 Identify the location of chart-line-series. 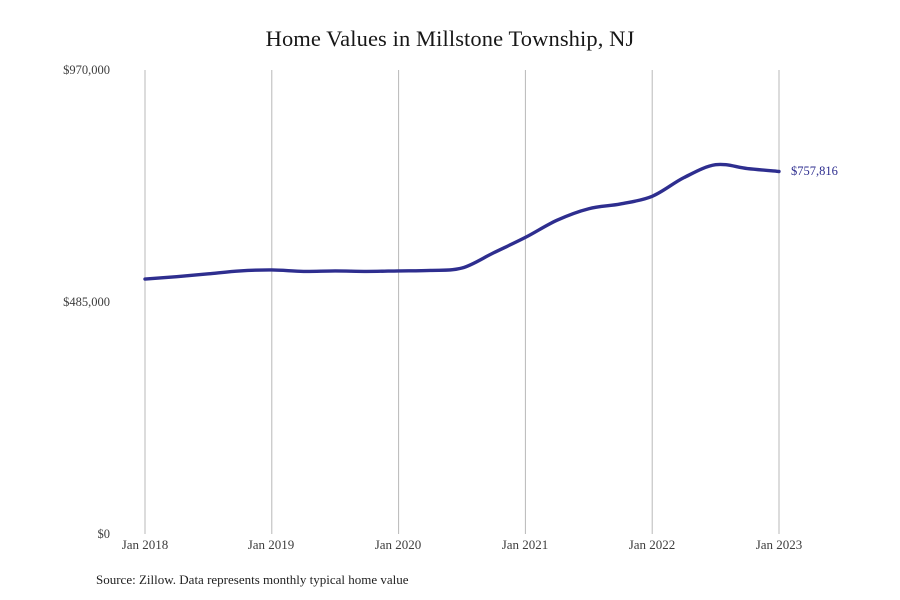
(462, 221).